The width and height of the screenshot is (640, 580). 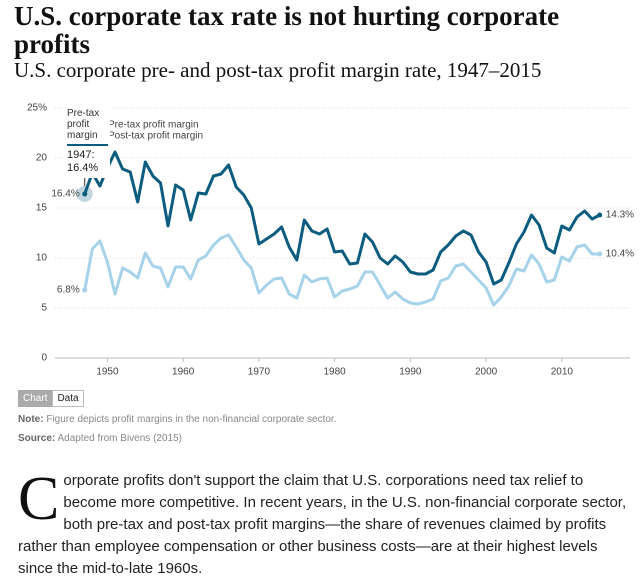 What do you see at coordinates (486, 372) in the screenshot?
I see `x-tick-label: 2000` at bounding box center [486, 372].